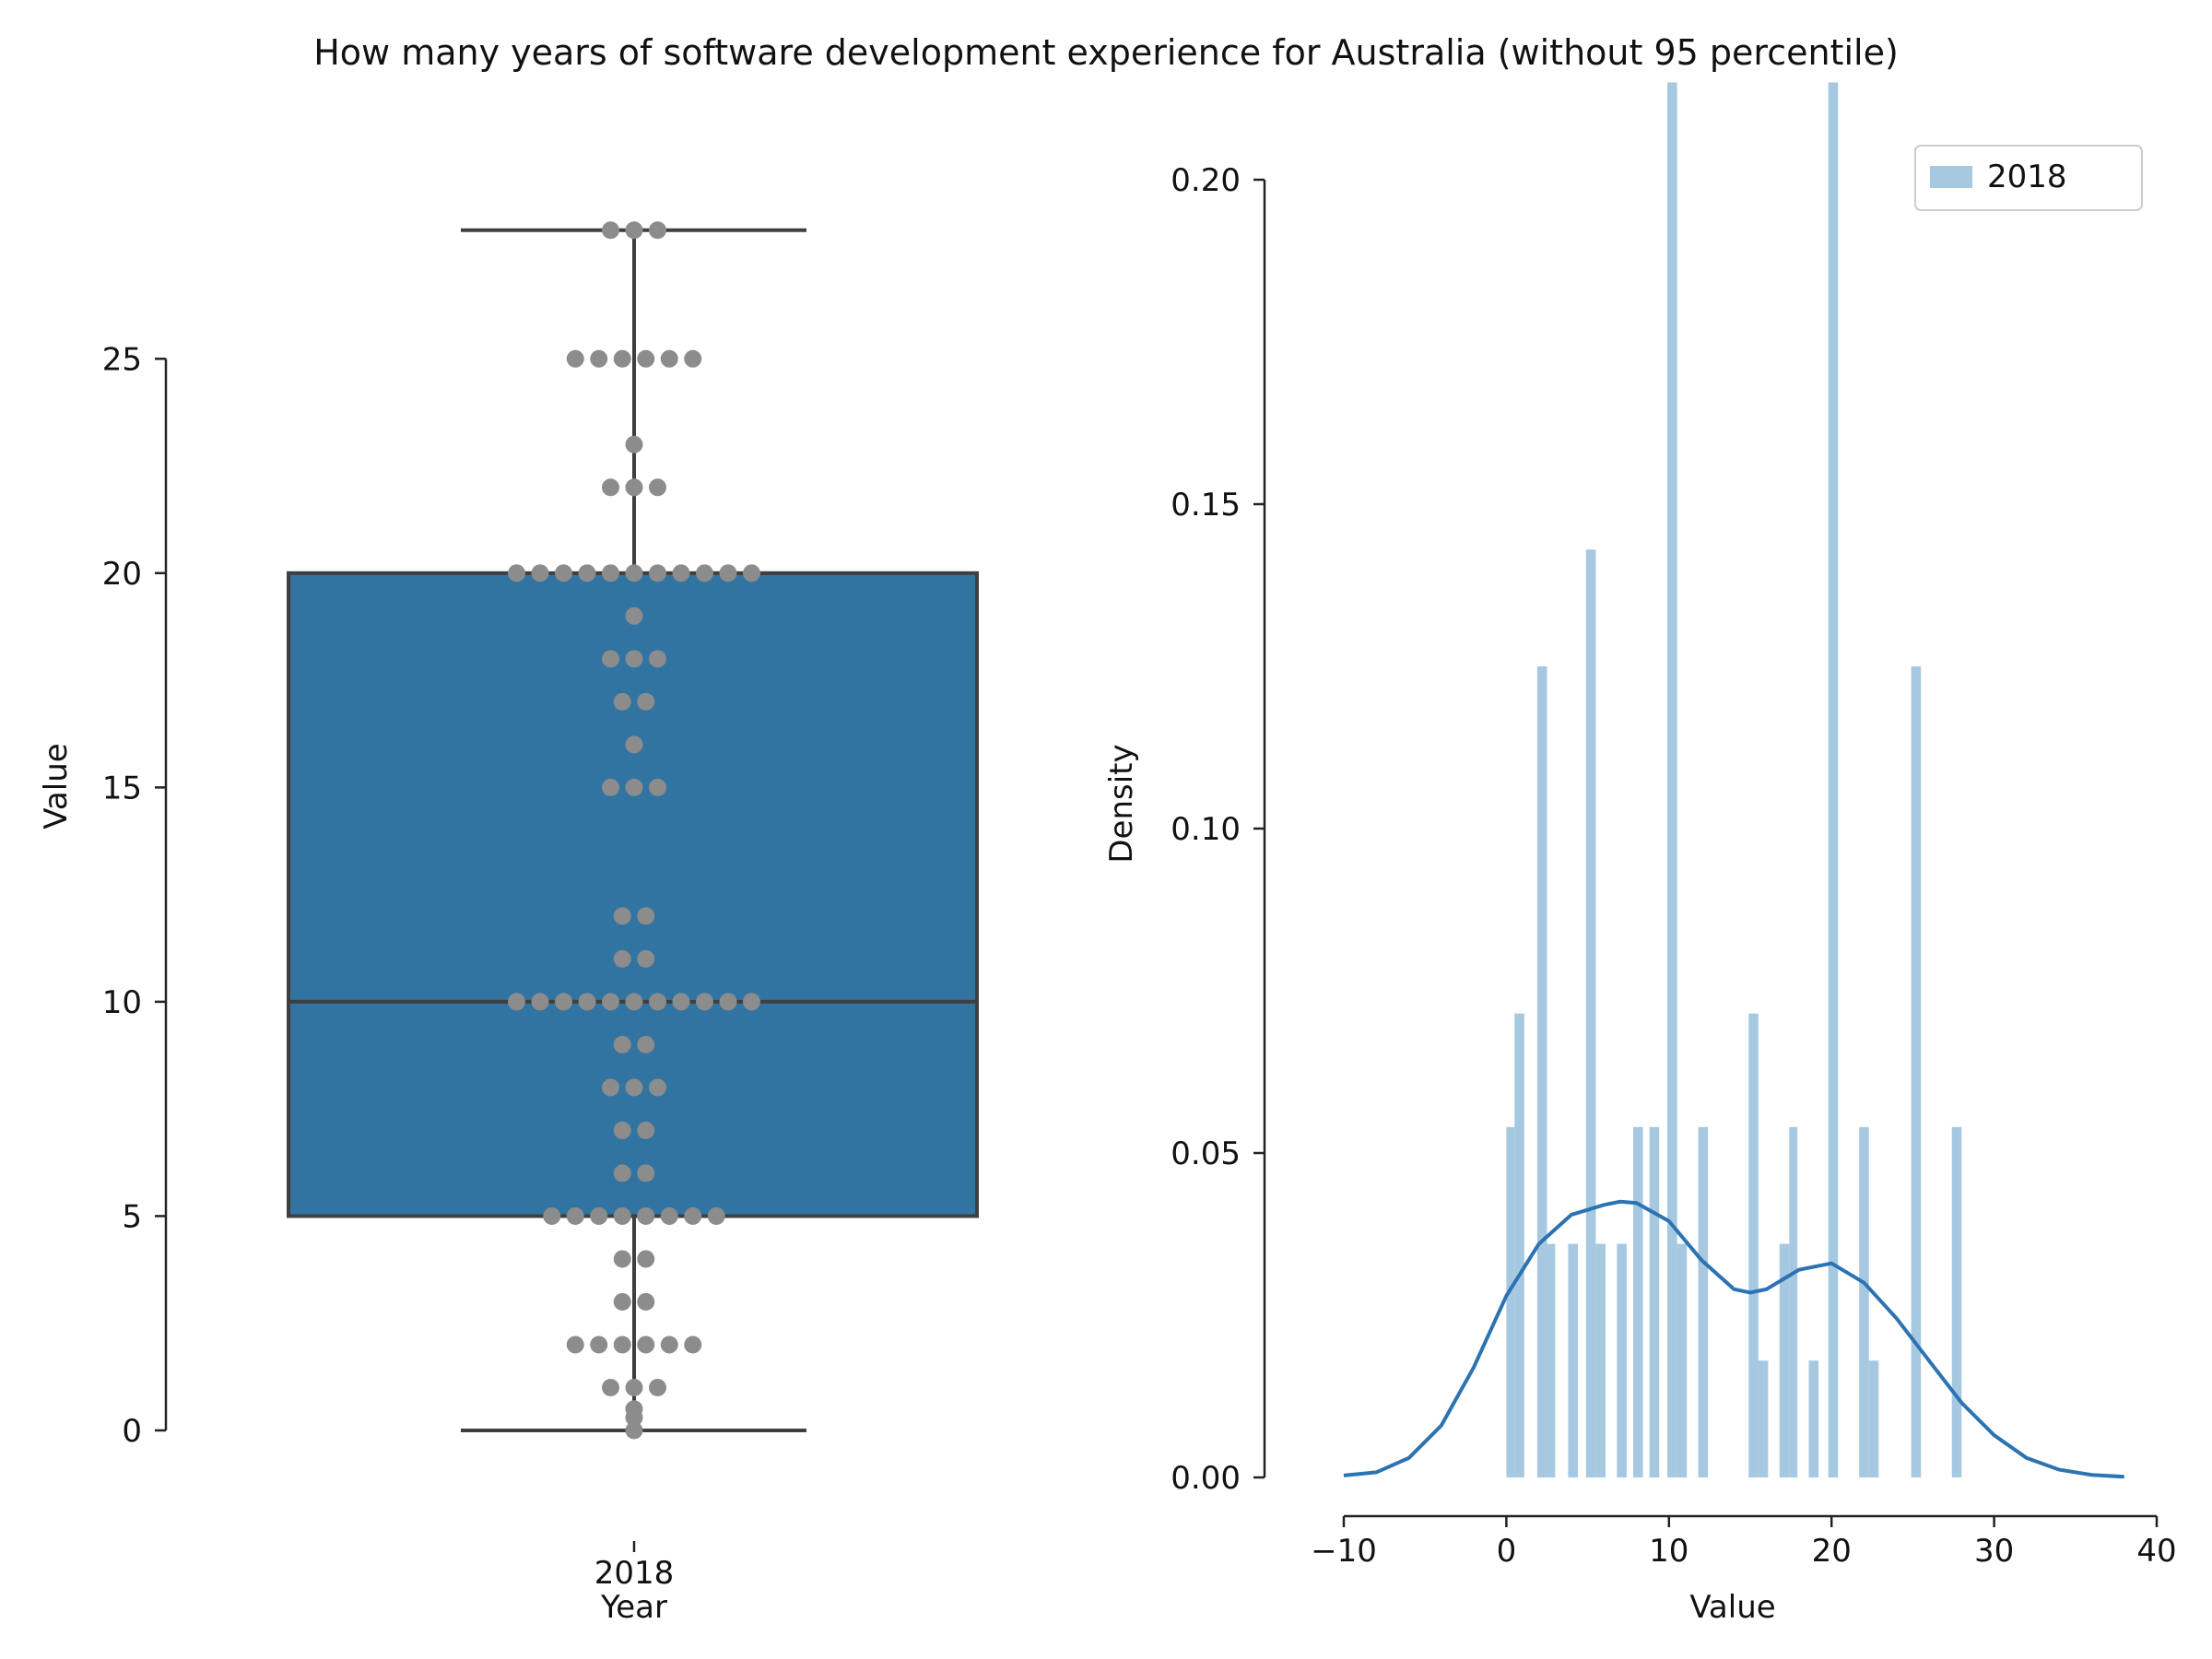 The height and width of the screenshot is (1659, 2212). I want to click on legend-frame, so click(2028, 178).